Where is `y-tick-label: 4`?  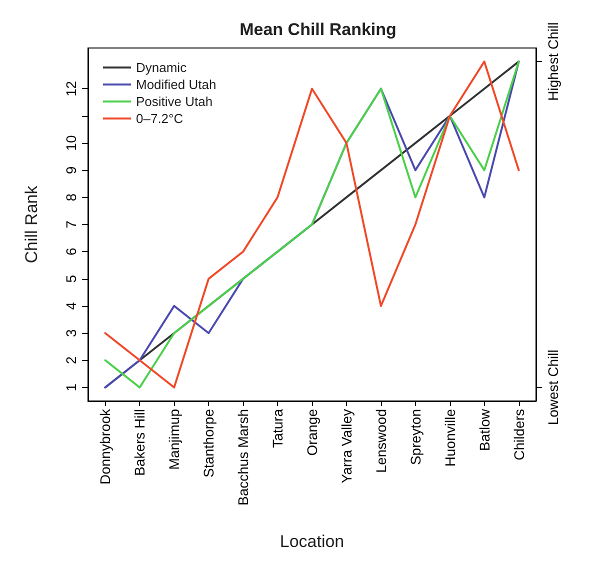
y-tick-label: 4 is located at coordinates (71, 306).